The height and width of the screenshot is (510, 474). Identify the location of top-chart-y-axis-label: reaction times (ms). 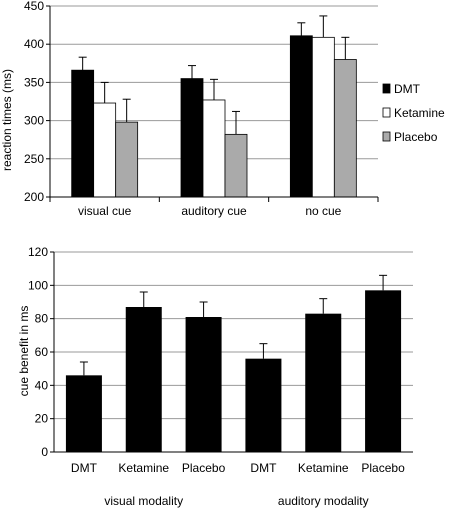
(7, 120).